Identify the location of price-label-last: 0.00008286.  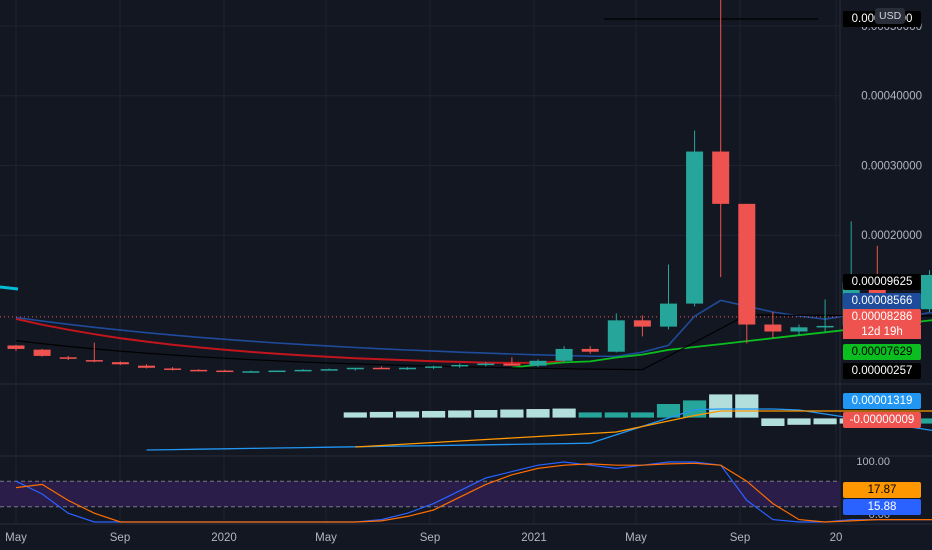
(882, 317).